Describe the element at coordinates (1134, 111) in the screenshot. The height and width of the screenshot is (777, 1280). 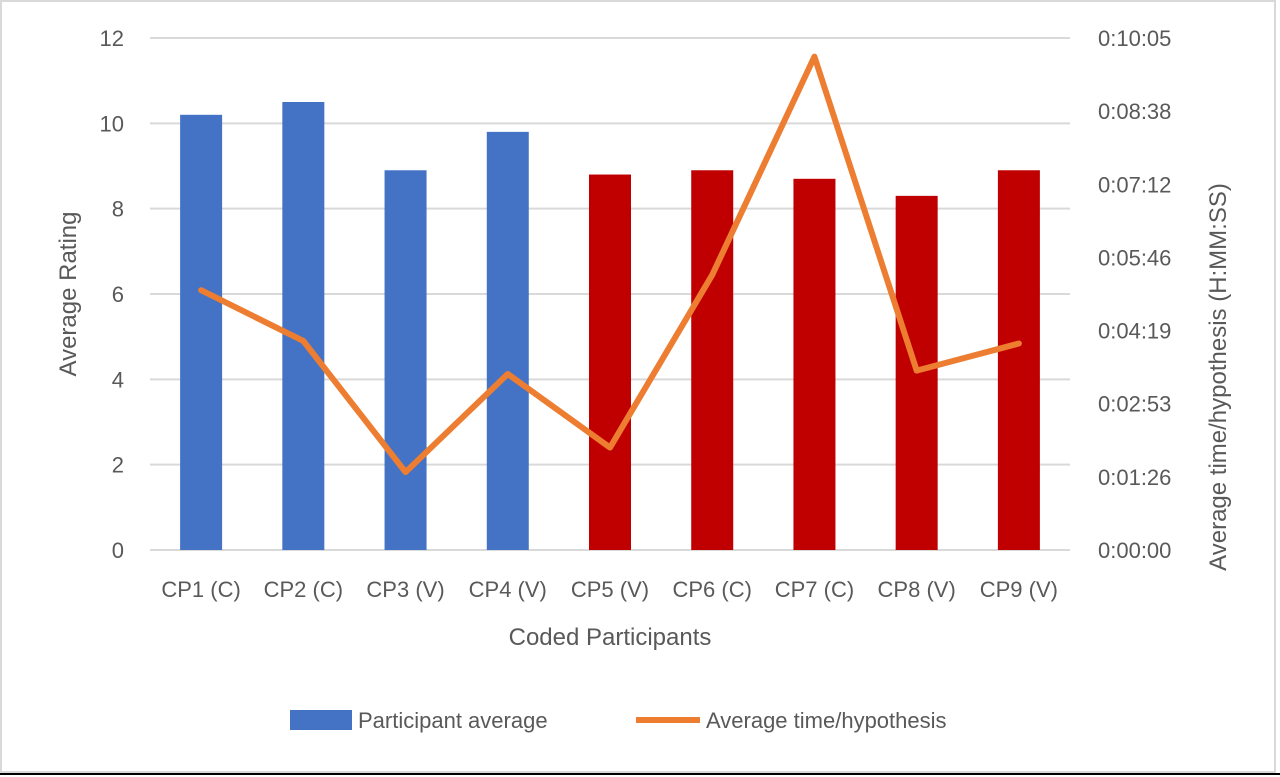
I see `y2-tick-label: 0:08:38` at that location.